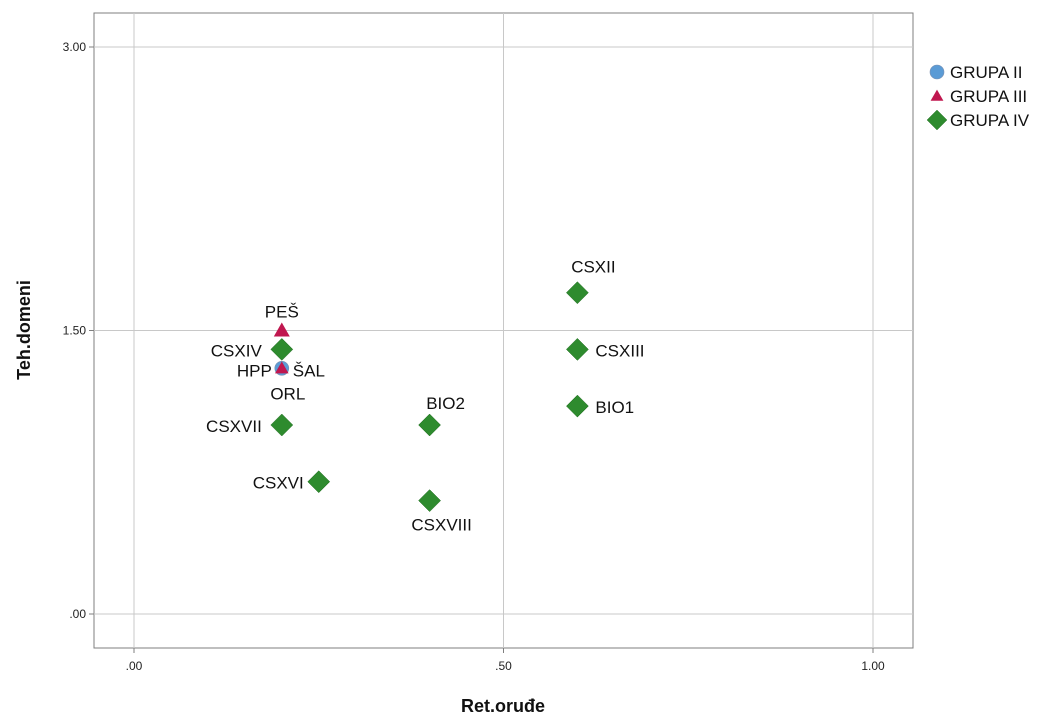 This screenshot has height=721, width=1051. I want to click on data-label: CSXII, so click(593, 267).